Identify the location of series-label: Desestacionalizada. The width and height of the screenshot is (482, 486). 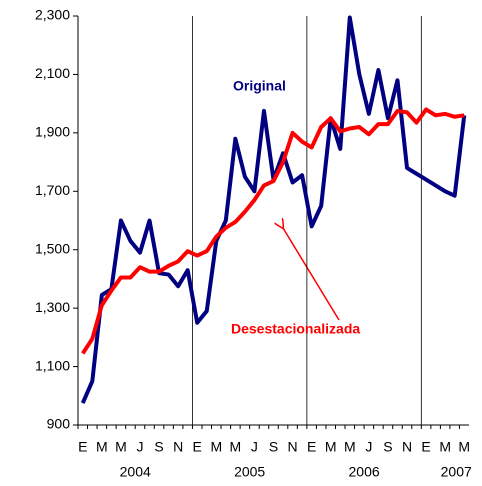
(295, 329).